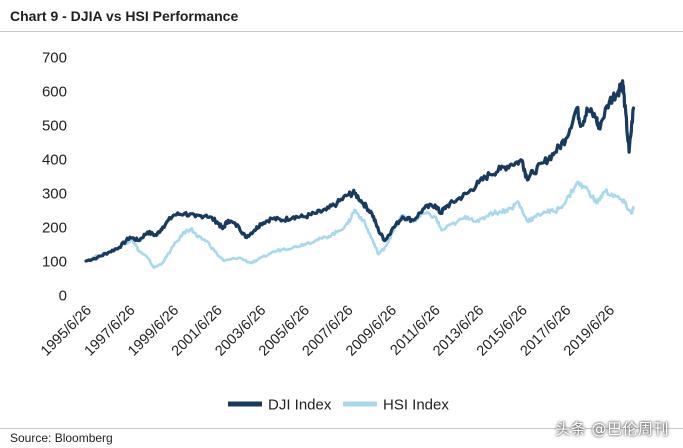  Describe the element at coordinates (124, 16) in the screenshot. I see `chart-title: Chart 9 - DJIA vs HSI Performance` at that location.